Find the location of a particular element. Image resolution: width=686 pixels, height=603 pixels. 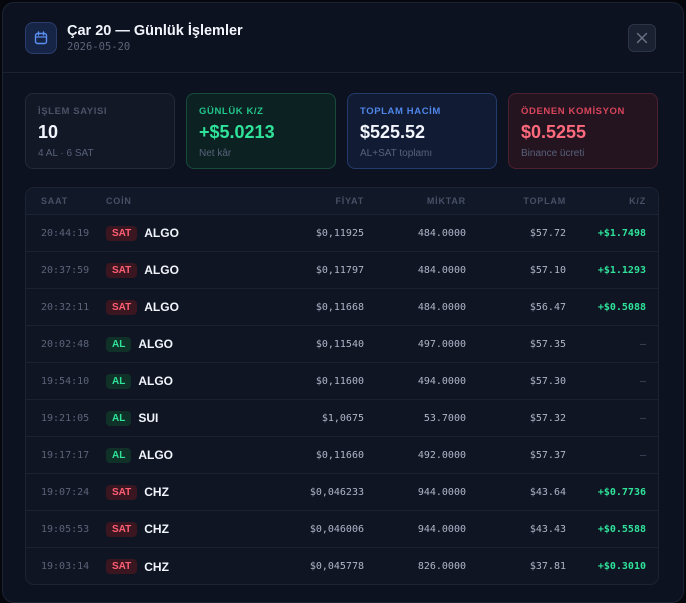

trade-pnl: +$0.5088 is located at coordinates (621, 307).